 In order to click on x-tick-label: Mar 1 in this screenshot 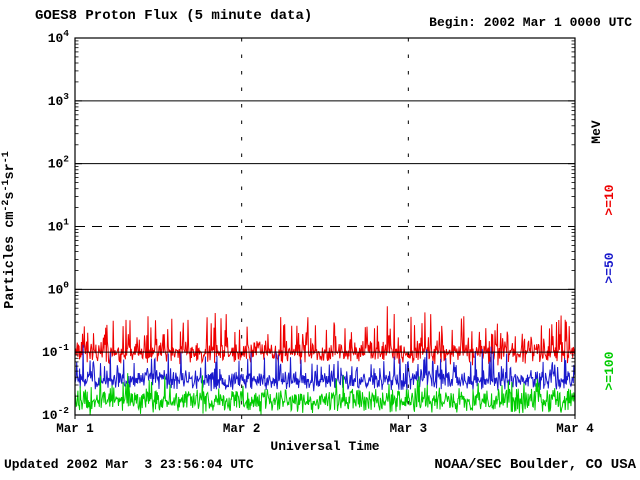, I will do `click(75, 429)`.